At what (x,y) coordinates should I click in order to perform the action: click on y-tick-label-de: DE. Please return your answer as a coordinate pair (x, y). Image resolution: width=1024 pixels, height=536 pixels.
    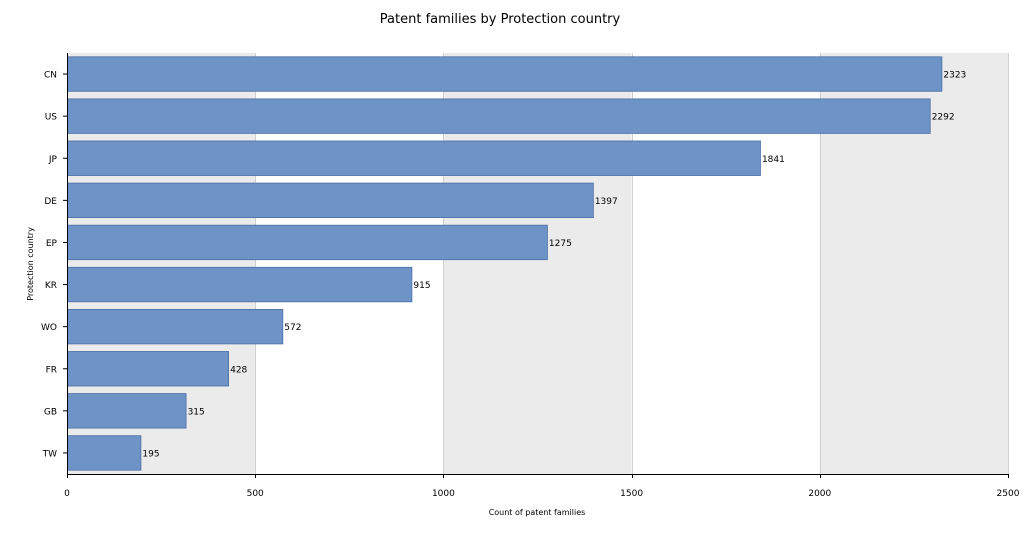
    Looking at the image, I should click on (50, 202).